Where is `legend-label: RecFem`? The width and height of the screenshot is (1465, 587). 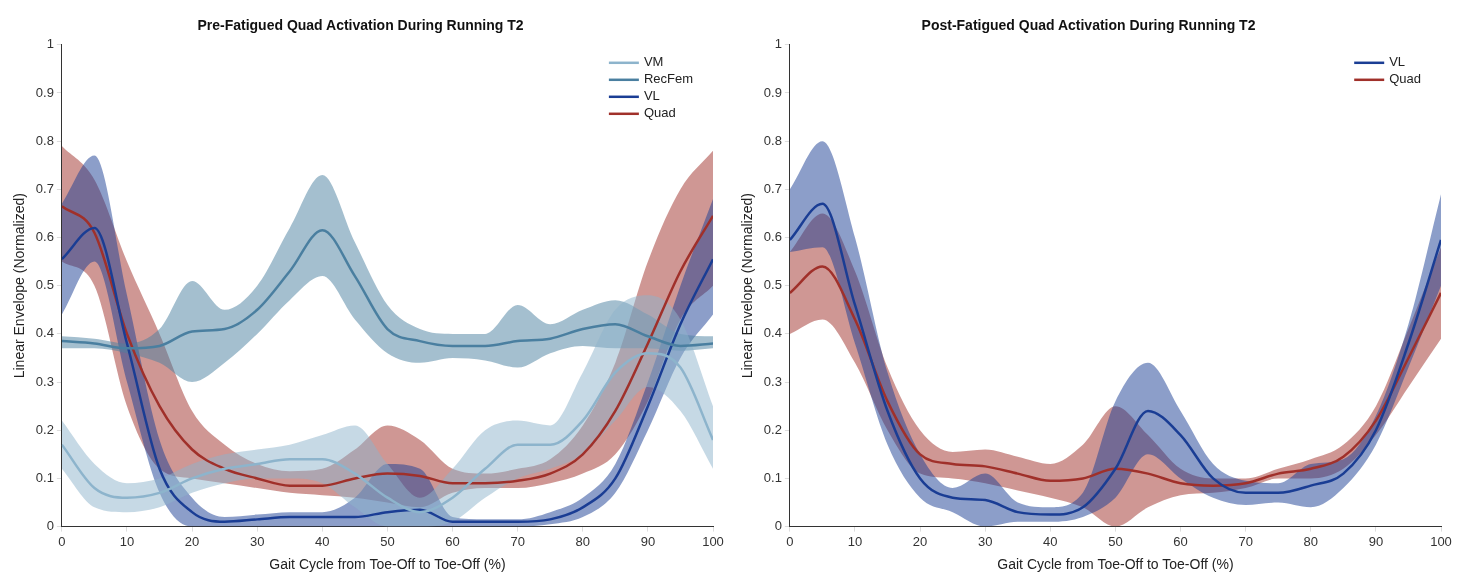
legend-label: RecFem is located at coordinates (668, 79).